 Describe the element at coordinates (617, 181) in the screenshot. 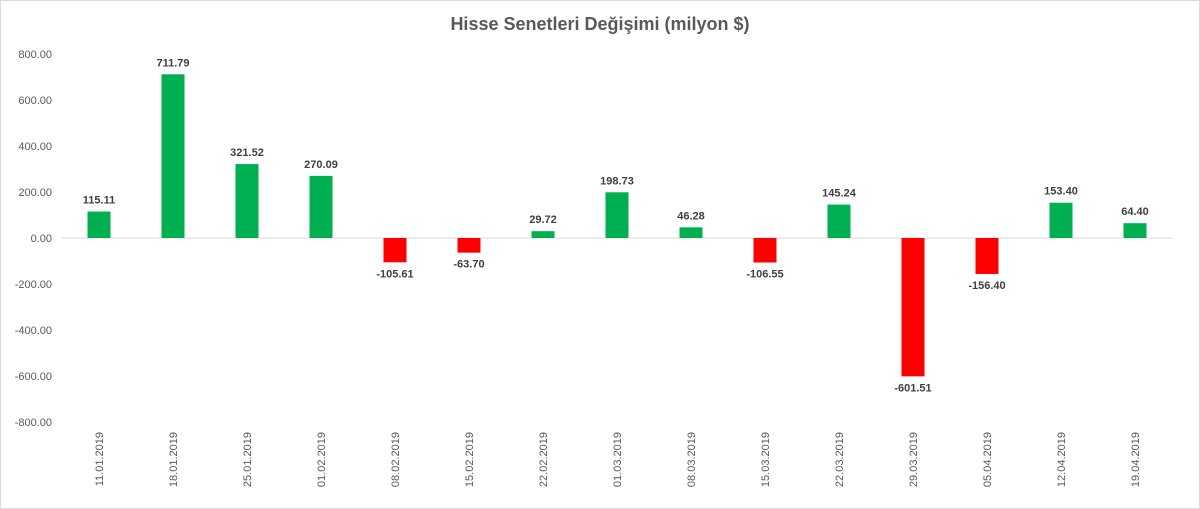

I see `data-label: 198.73` at that location.